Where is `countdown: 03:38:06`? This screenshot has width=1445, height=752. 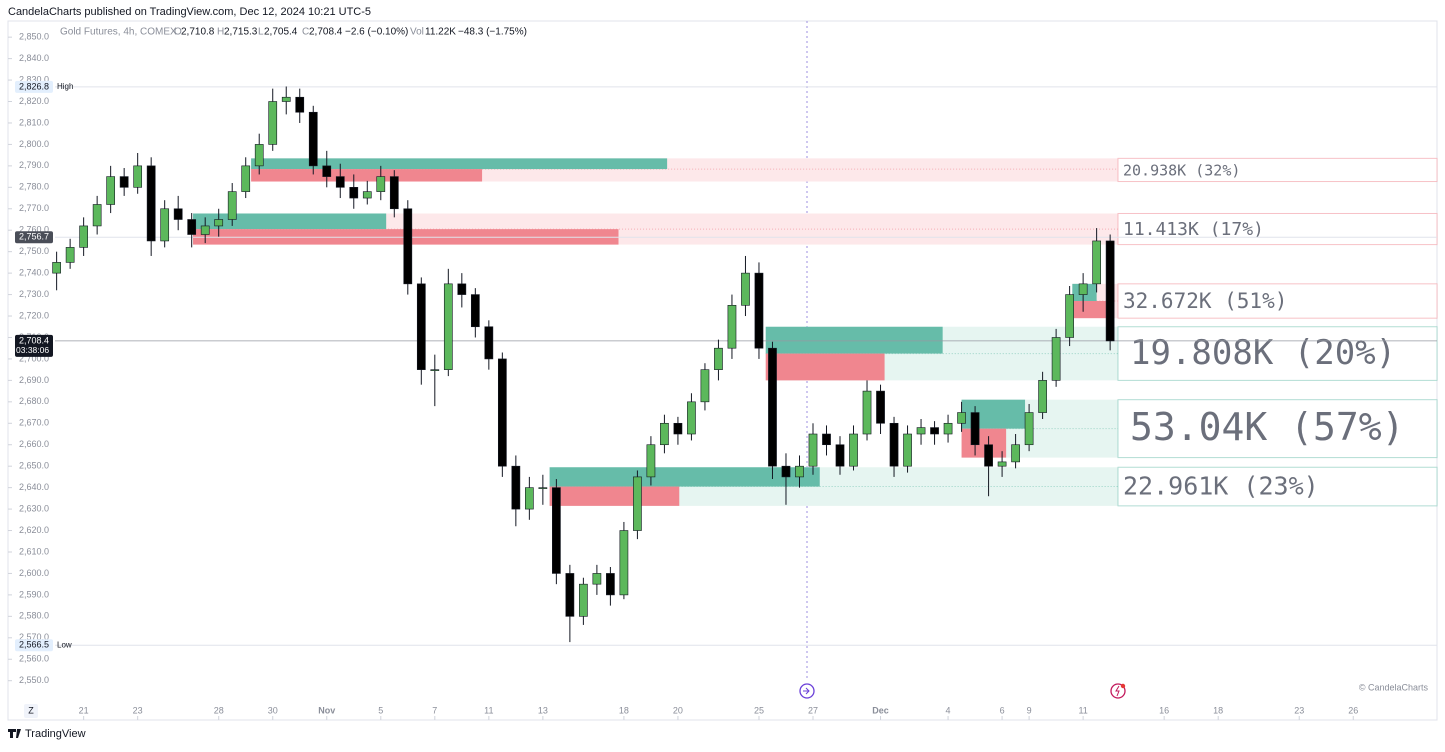
countdown: 03:38:06 is located at coordinates (32, 350).